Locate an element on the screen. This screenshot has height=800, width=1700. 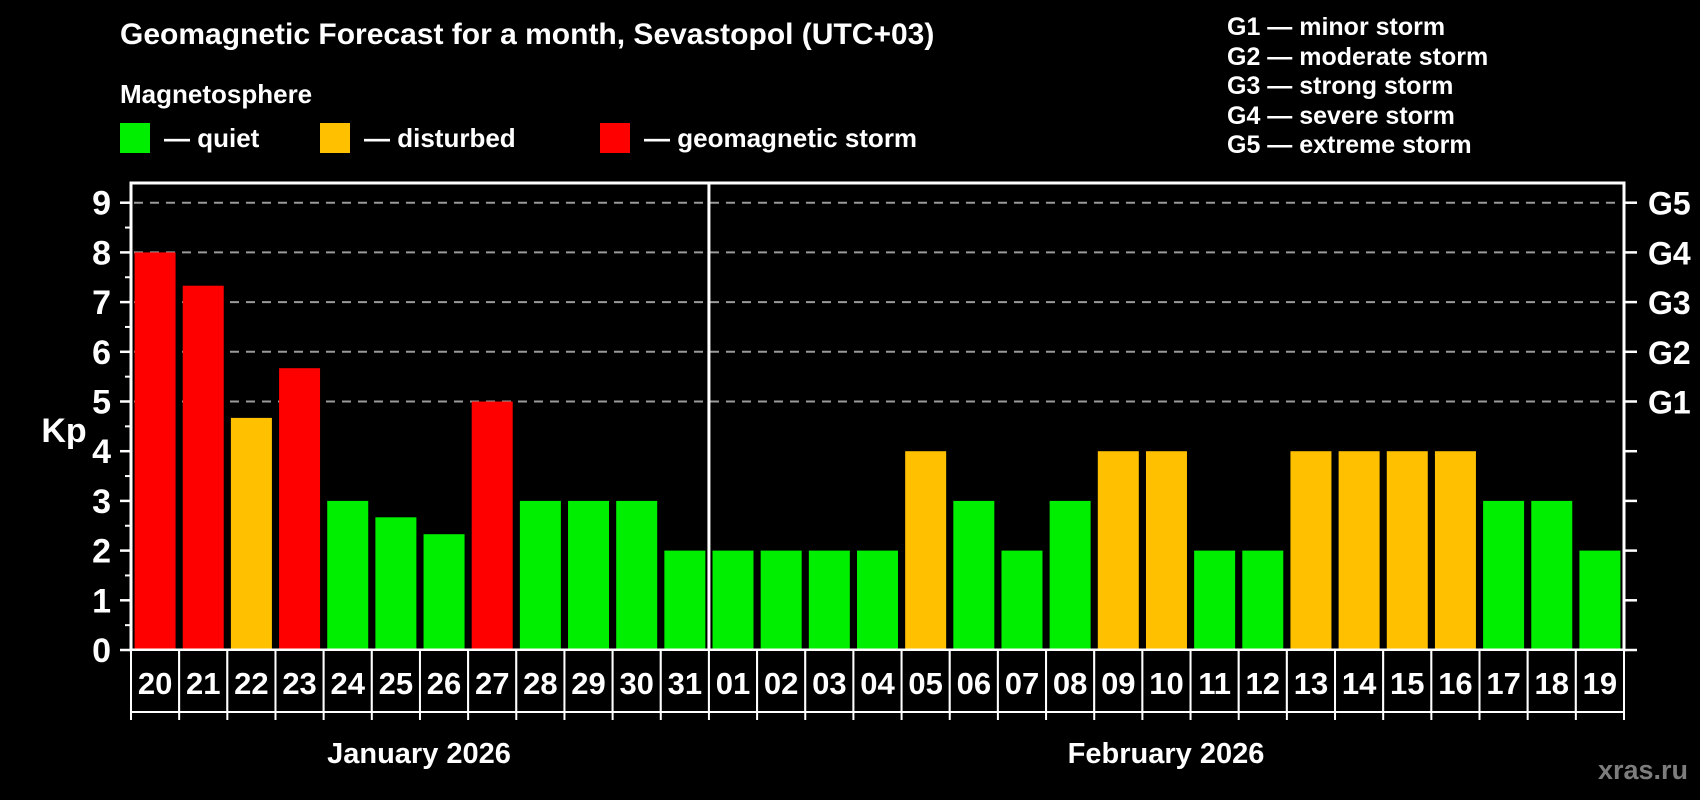
date-label-22: 22 is located at coordinates (251, 683).